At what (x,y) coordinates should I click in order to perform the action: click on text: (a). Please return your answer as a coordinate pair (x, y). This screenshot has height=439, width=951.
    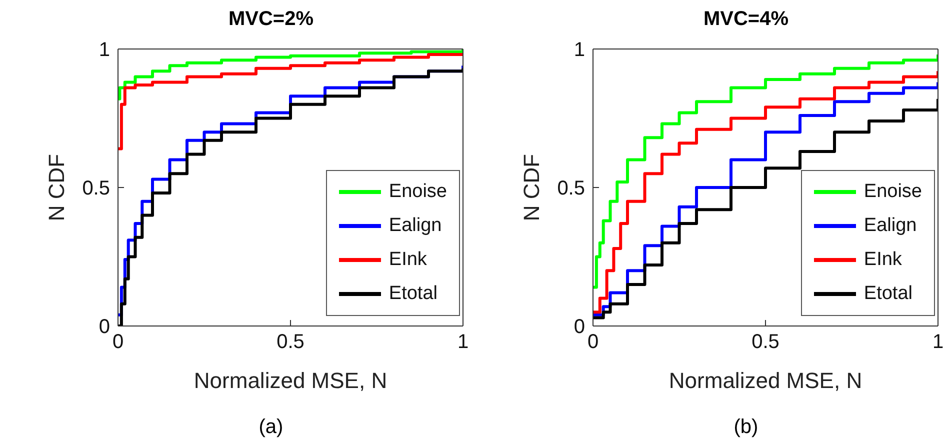
    Looking at the image, I should click on (271, 427).